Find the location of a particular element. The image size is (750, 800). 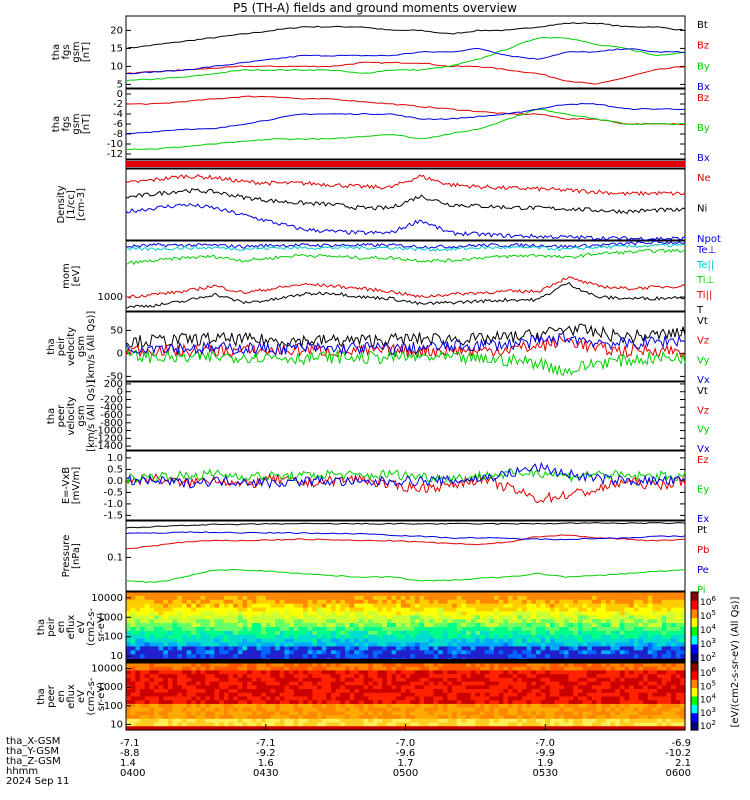

series-line-Ez is located at coordinates (405, 487).